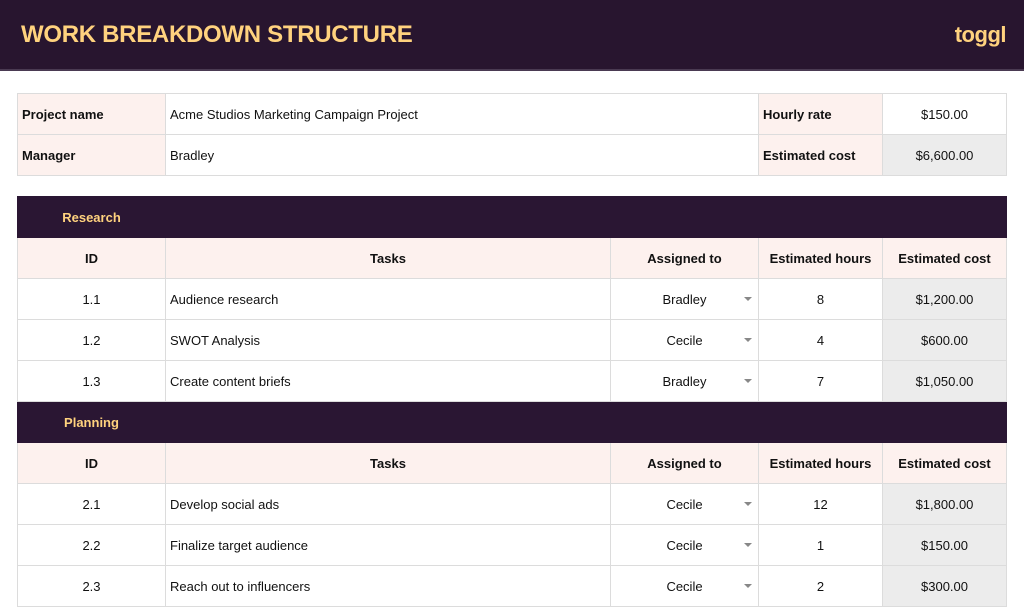 This screenshot has width=1024, height=607. I want to click on task-id: 2.2, so click(91, 545).